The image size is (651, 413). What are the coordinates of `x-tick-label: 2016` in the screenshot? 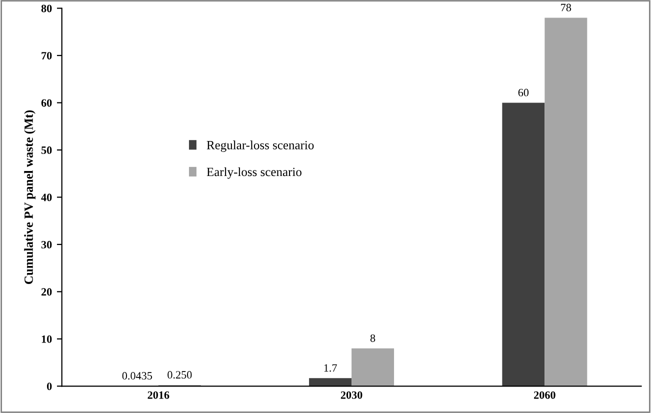 It's located at (159, 395).